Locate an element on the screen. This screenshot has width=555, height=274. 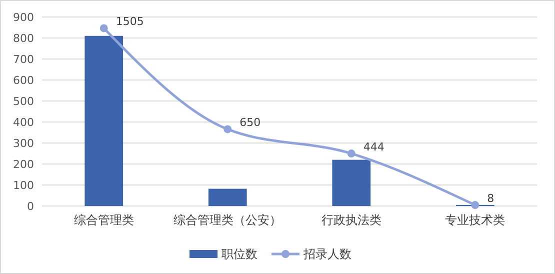
y-tick-label: 900 is located at coordinates (23, 17).